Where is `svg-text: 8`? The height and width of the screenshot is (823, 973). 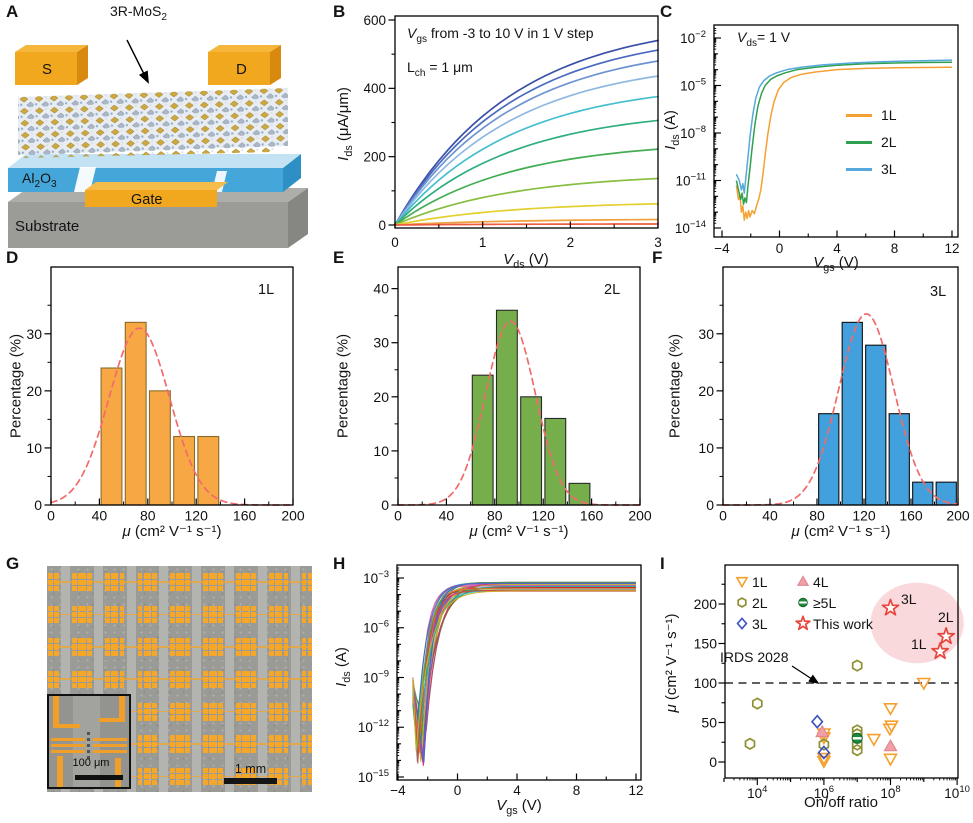
svg-text: 8 is located at coordinates (895, 248).